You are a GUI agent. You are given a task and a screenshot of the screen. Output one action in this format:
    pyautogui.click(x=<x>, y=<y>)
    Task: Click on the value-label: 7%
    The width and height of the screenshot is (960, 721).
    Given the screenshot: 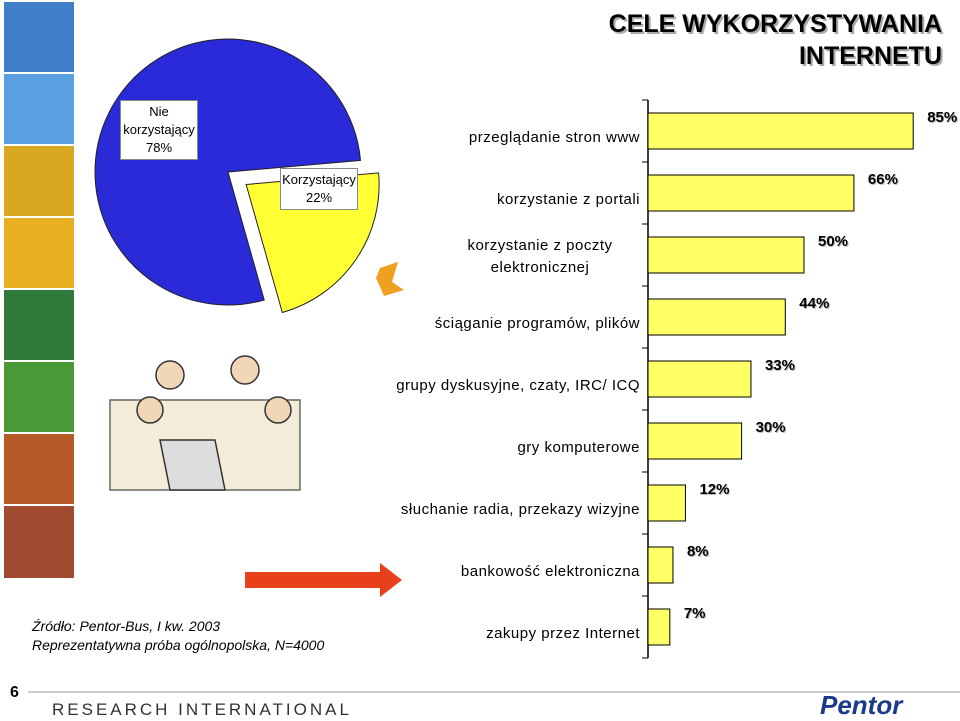 What is the action you would take?
    pyautogui.click(x=694, y=613)
    